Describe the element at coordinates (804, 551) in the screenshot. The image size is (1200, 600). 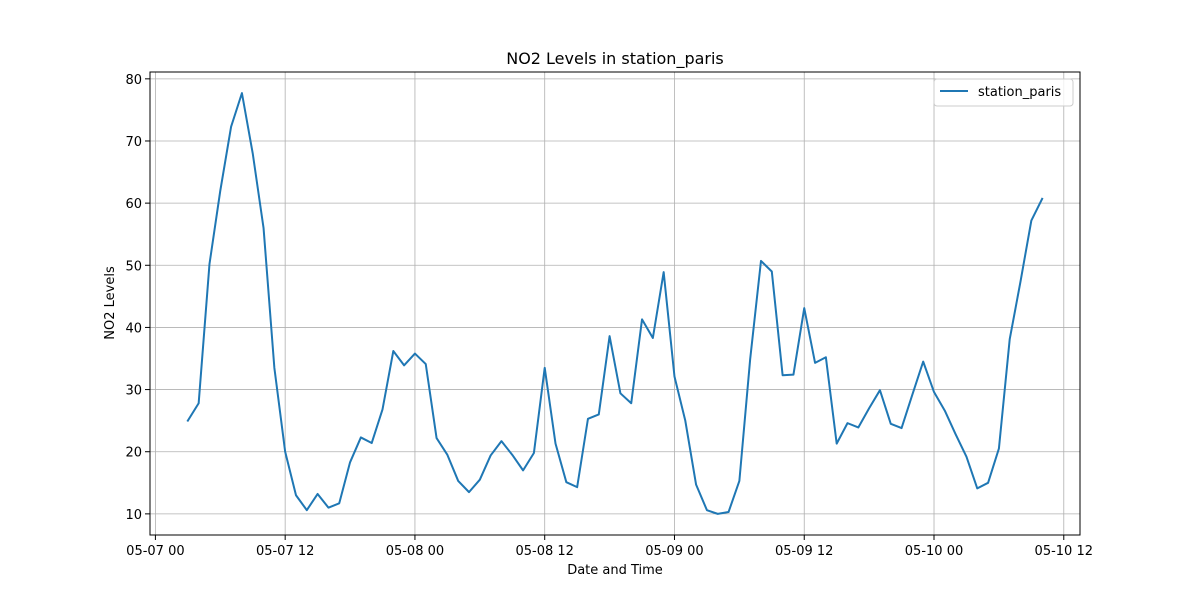
I see `x-tick-label: 05-09 12` at that location.